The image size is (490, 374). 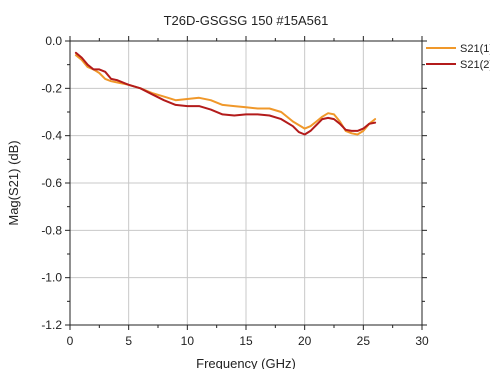 What do you see at coordinates (246, 20) in the screenshot?
I see `chart-title: T26D-GSGSG 150 #15A561` at bounding box center [246, 20].